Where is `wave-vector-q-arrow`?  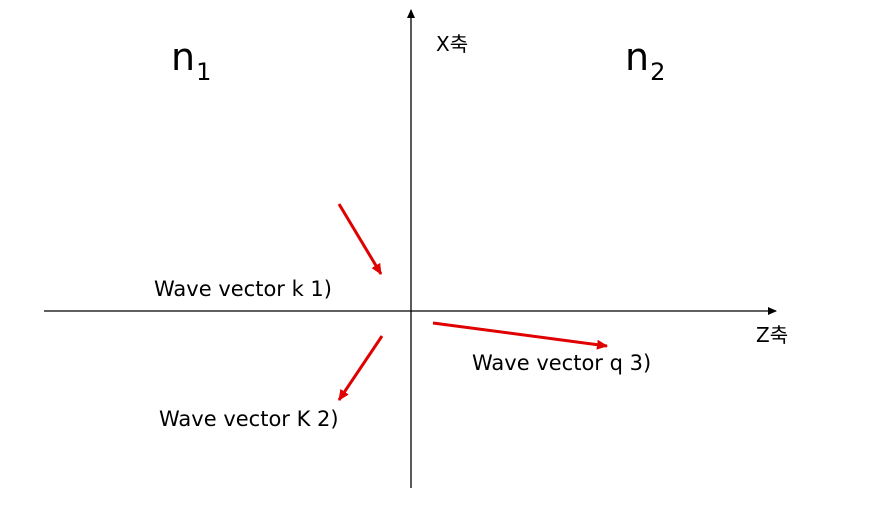
wave-vector-q-arrow is located at coordinates (520, 335).